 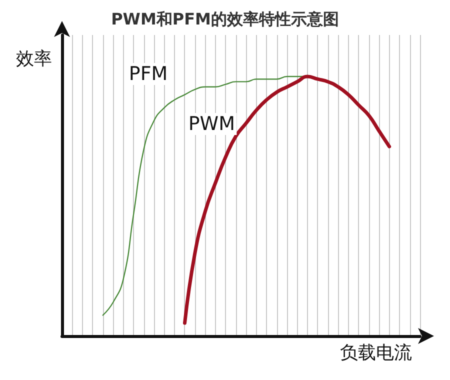 I want to click on chart-title: PWM和PFM的效率特性示意图, so click(x=225, y=19).